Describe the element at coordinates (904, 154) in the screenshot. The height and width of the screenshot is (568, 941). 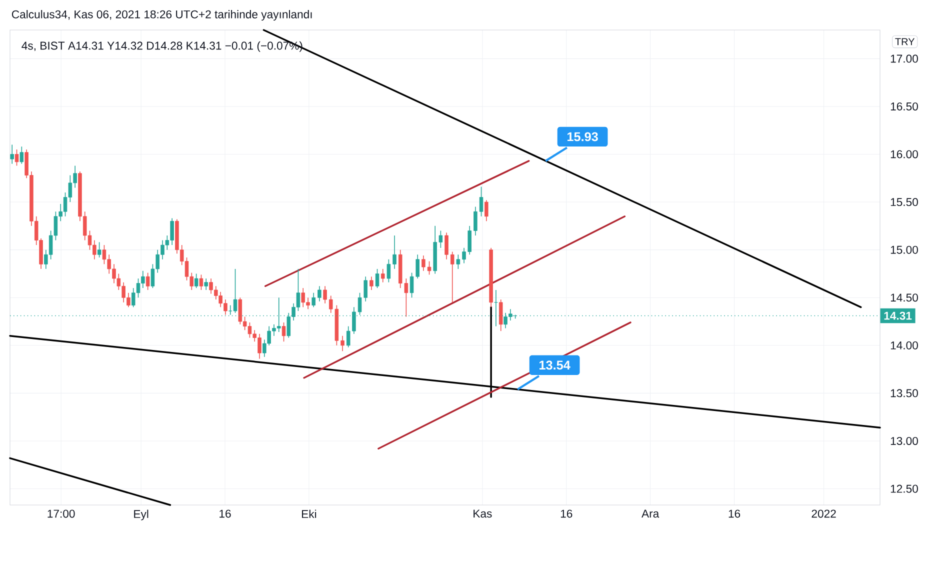
I see `y-tick-label: 16.00` at that location.